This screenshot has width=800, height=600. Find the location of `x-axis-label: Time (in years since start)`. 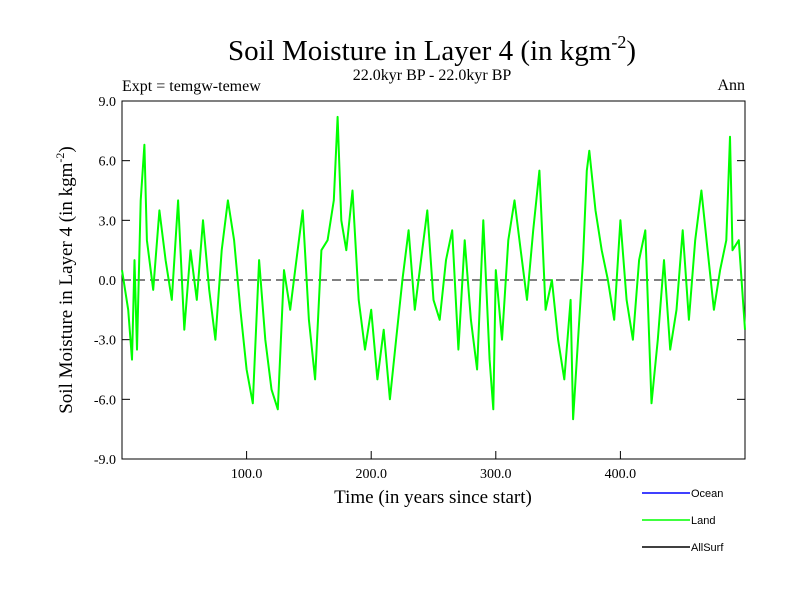

x-axis-label: Time (in years since start) is located at coordinates (433, 497).